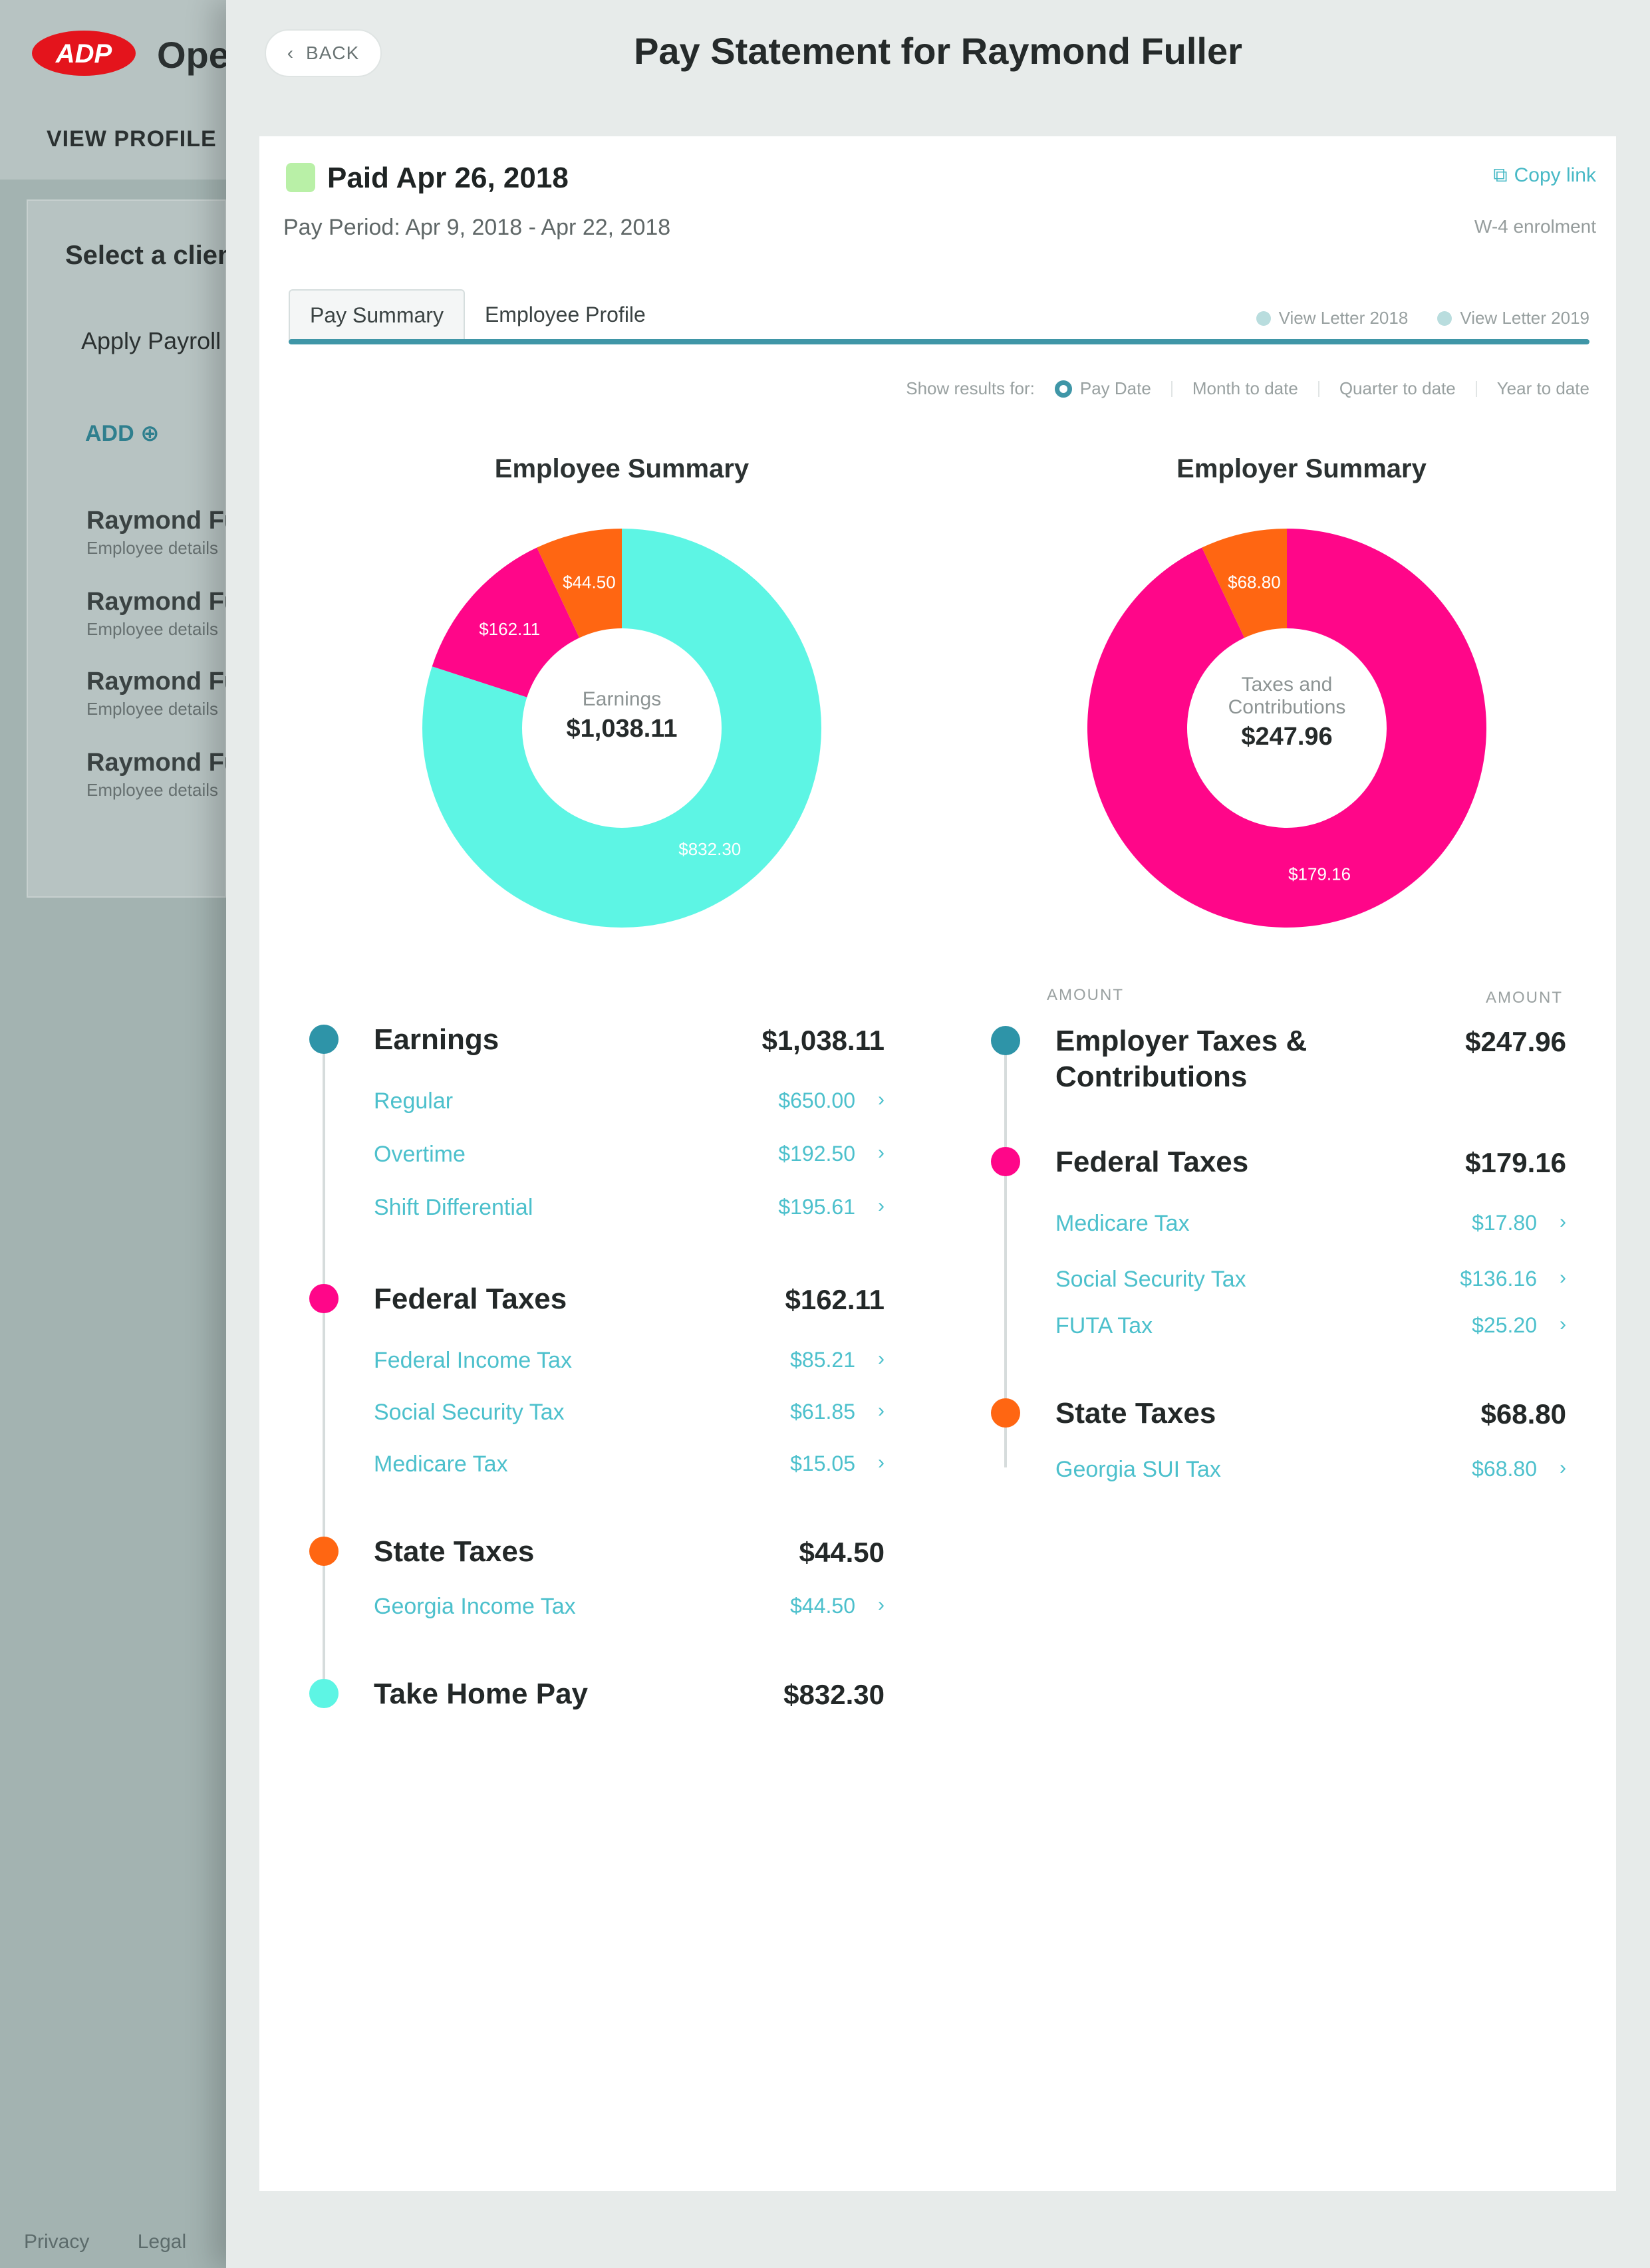 Image resolution: width=1650 pixels, height=2268 pixels. Describe the element at coordinates (629, 1610) in the screenshot. I see `breakdown-item: Georgia Income Tax $44.50 ›` at that location.